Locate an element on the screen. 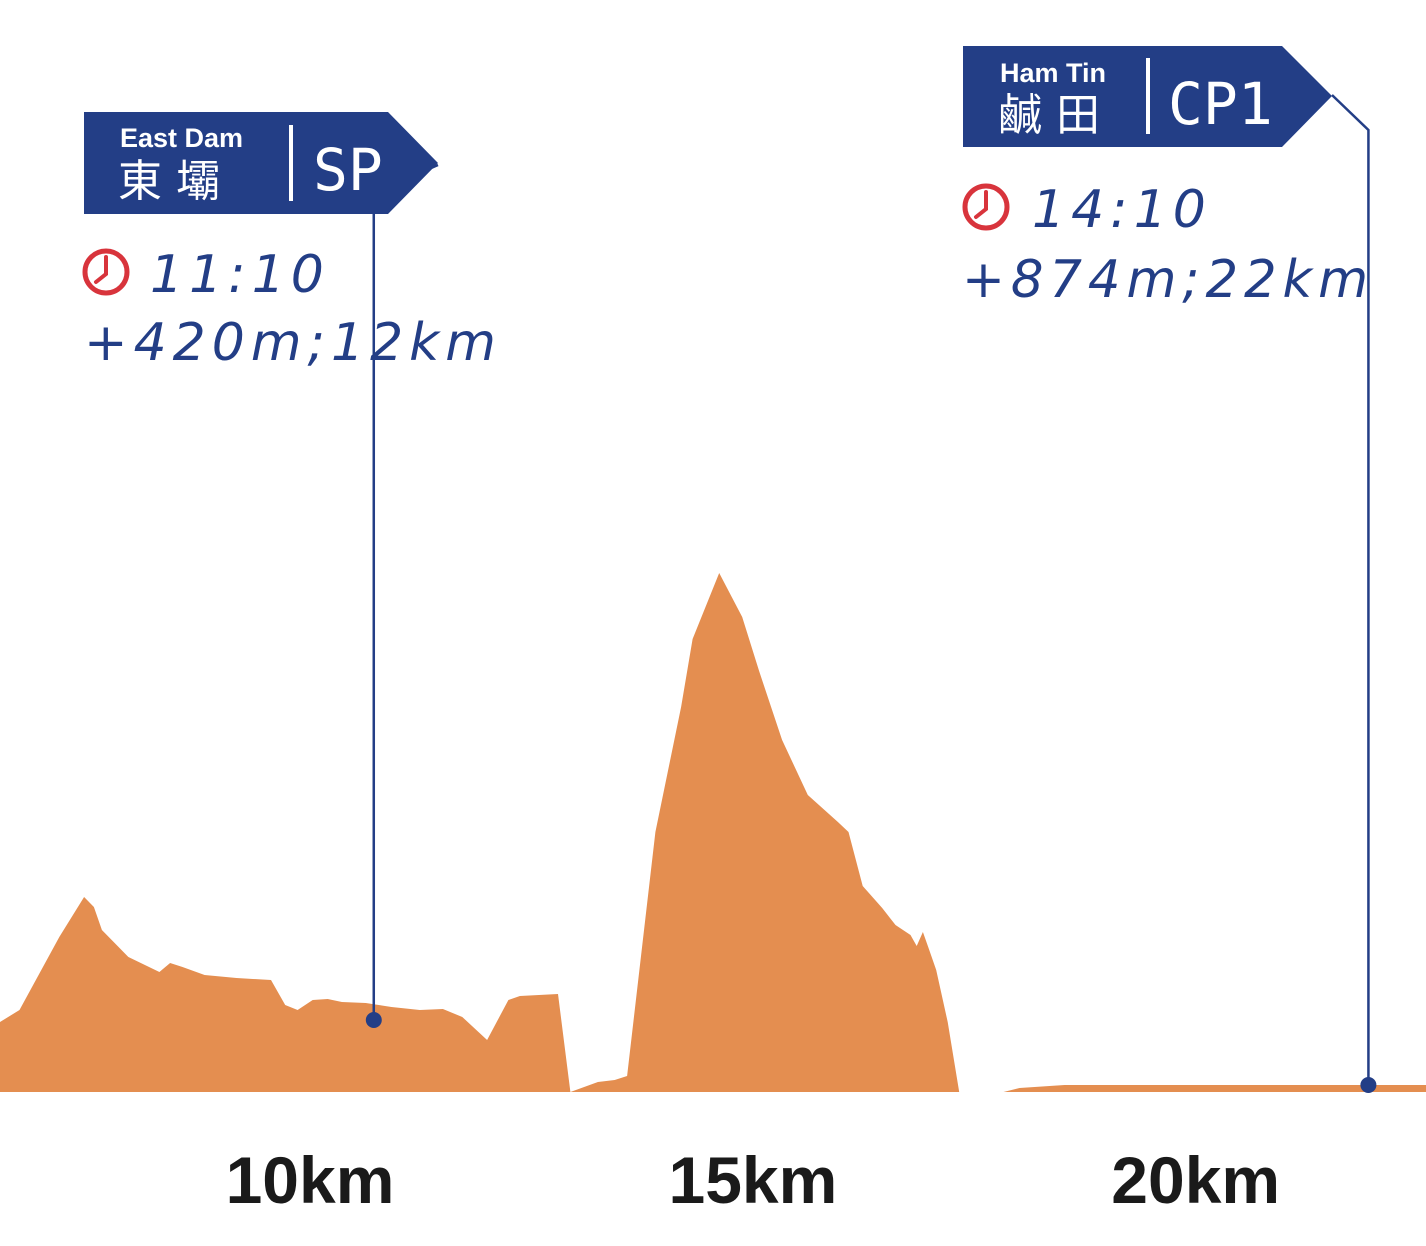 The height and width of the screenshot is (1246, 1426). checkpoint-banner-cp1: Ham Tin 鹹 田 CP1 is located at coordinates (1147, 96).